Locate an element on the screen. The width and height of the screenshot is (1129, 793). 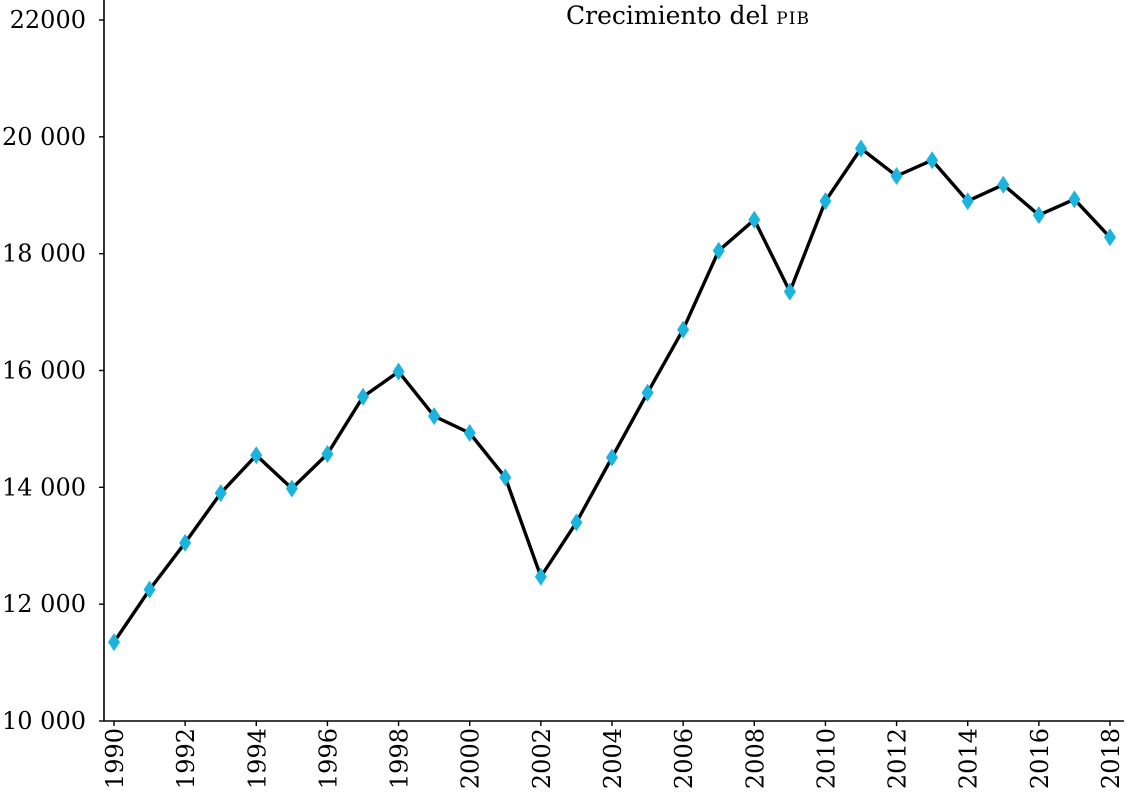
x-tick-label: 1990 is located at coordinates (115, 758).